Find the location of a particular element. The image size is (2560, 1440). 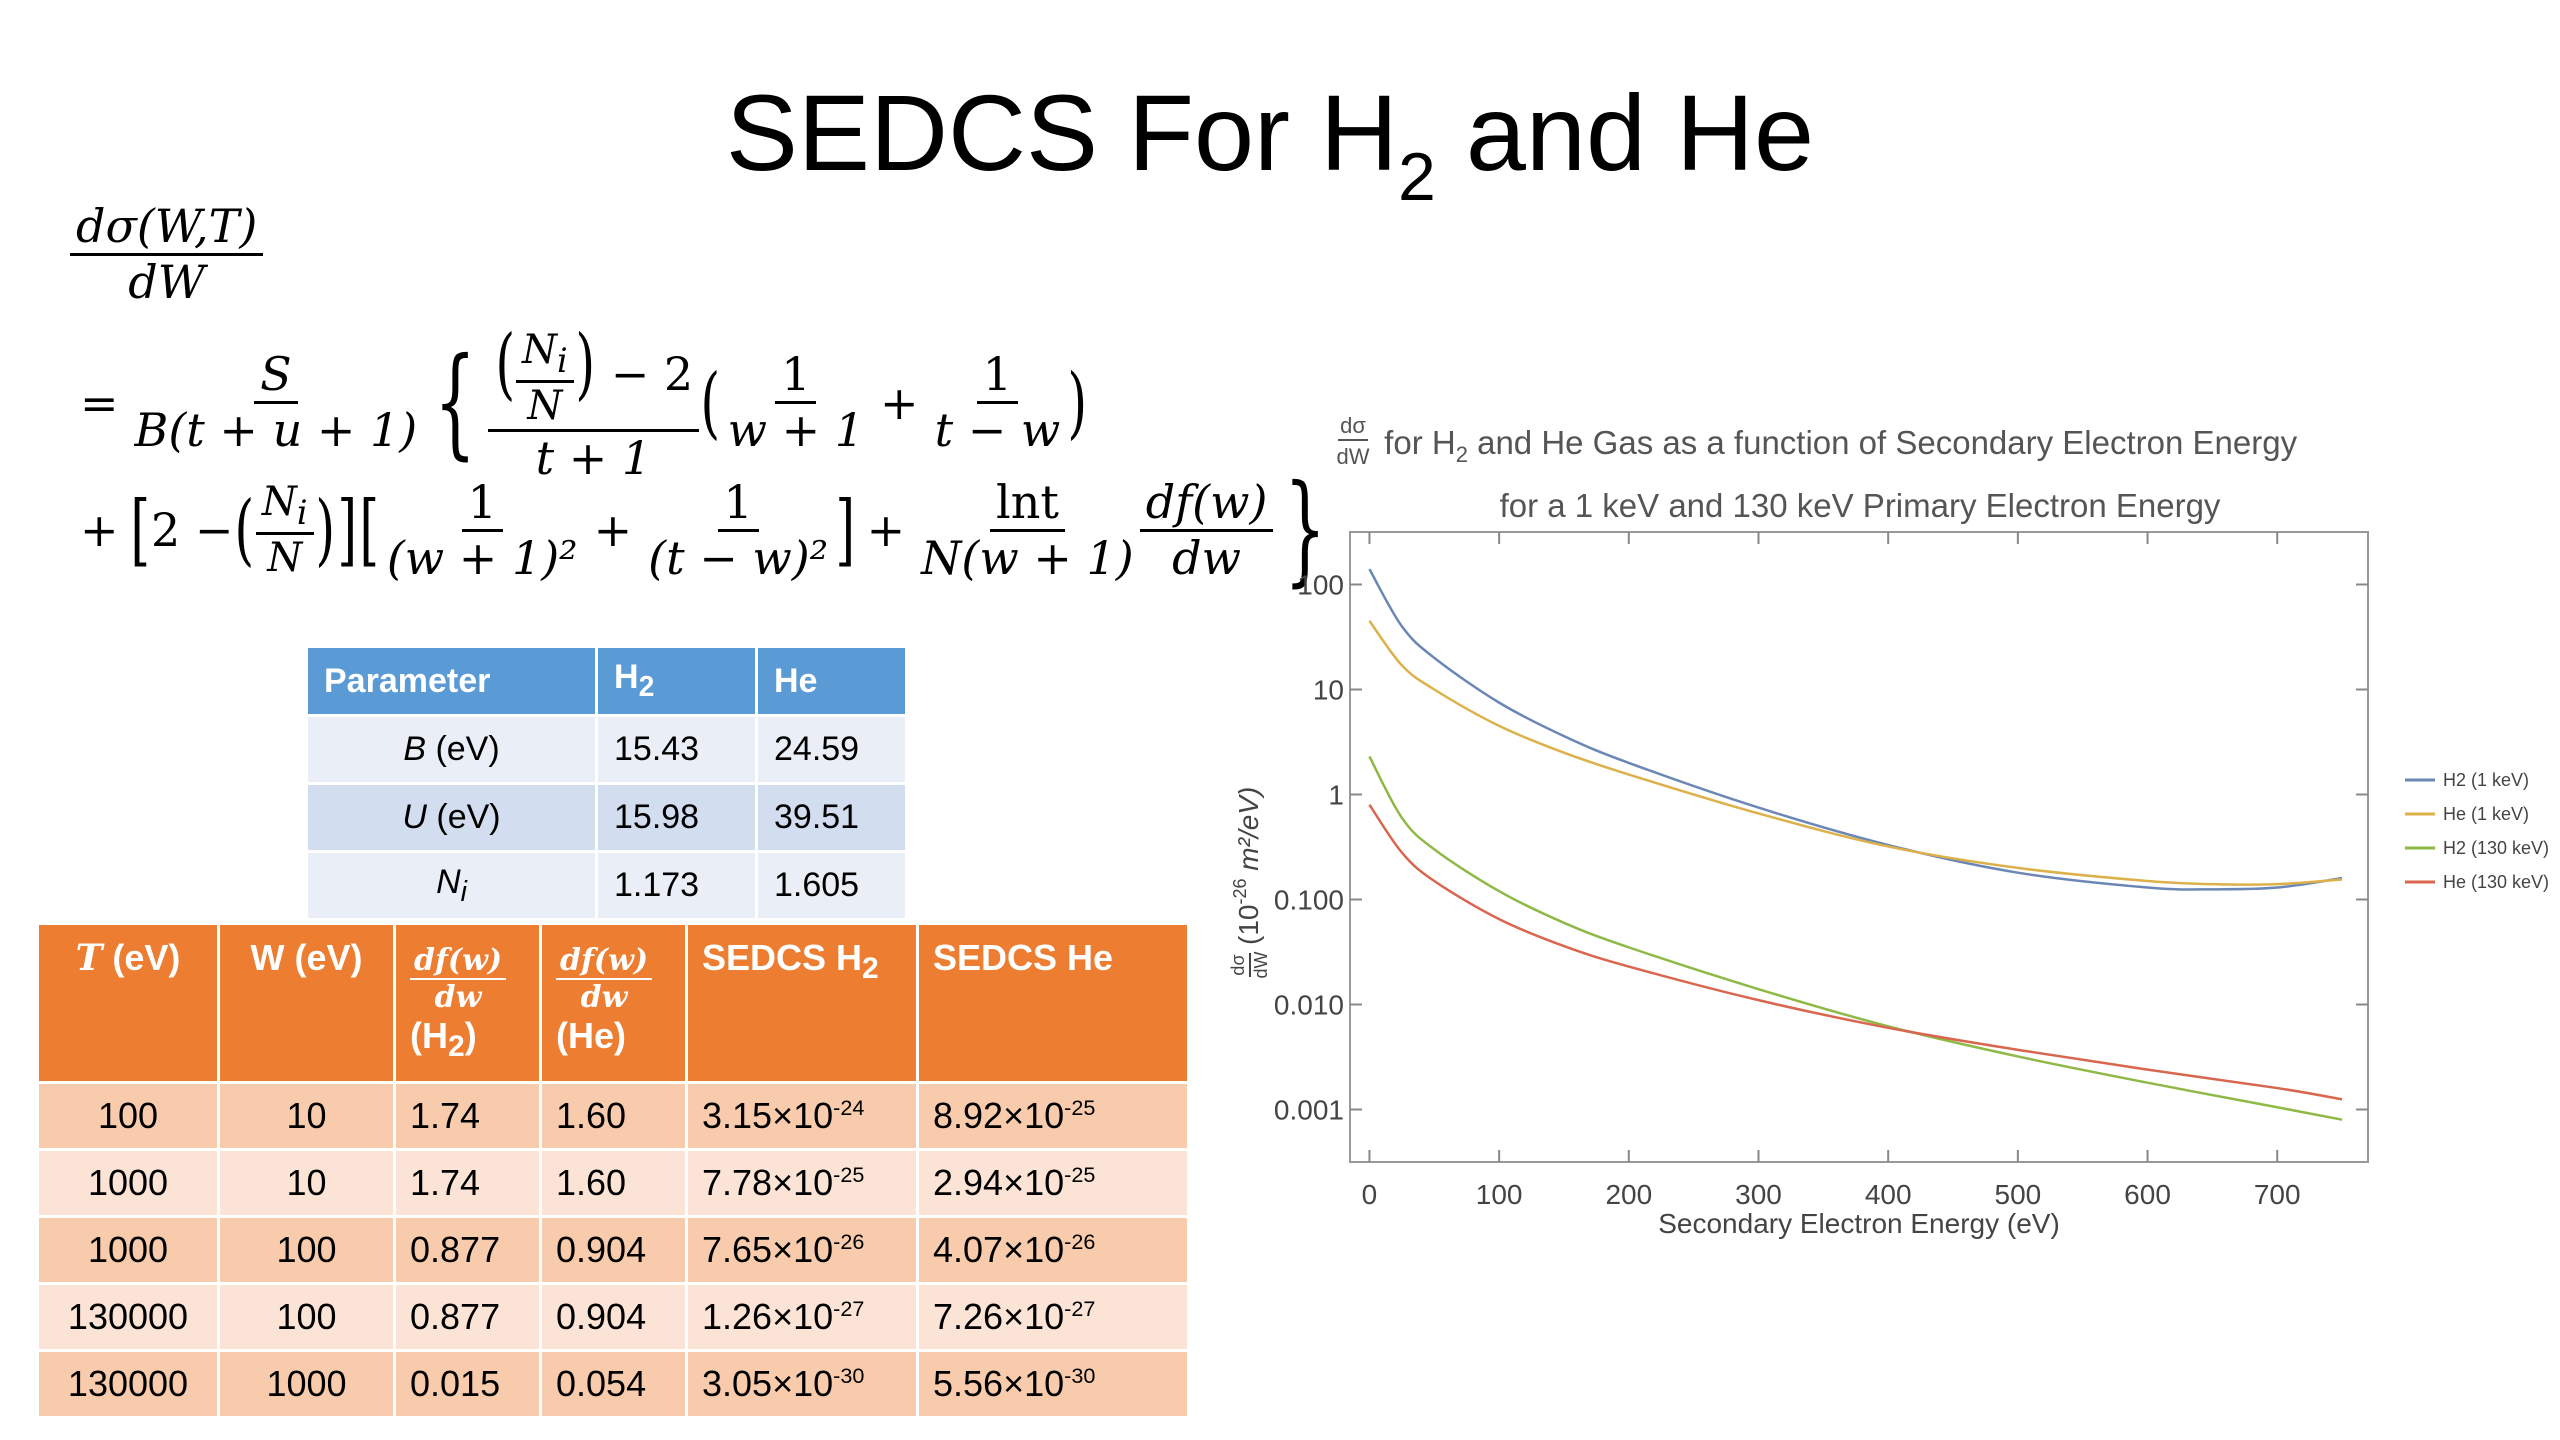

cell-sedcs-h2: 3.05×10⁻³⁰ is located at coordinates (802, 1384).